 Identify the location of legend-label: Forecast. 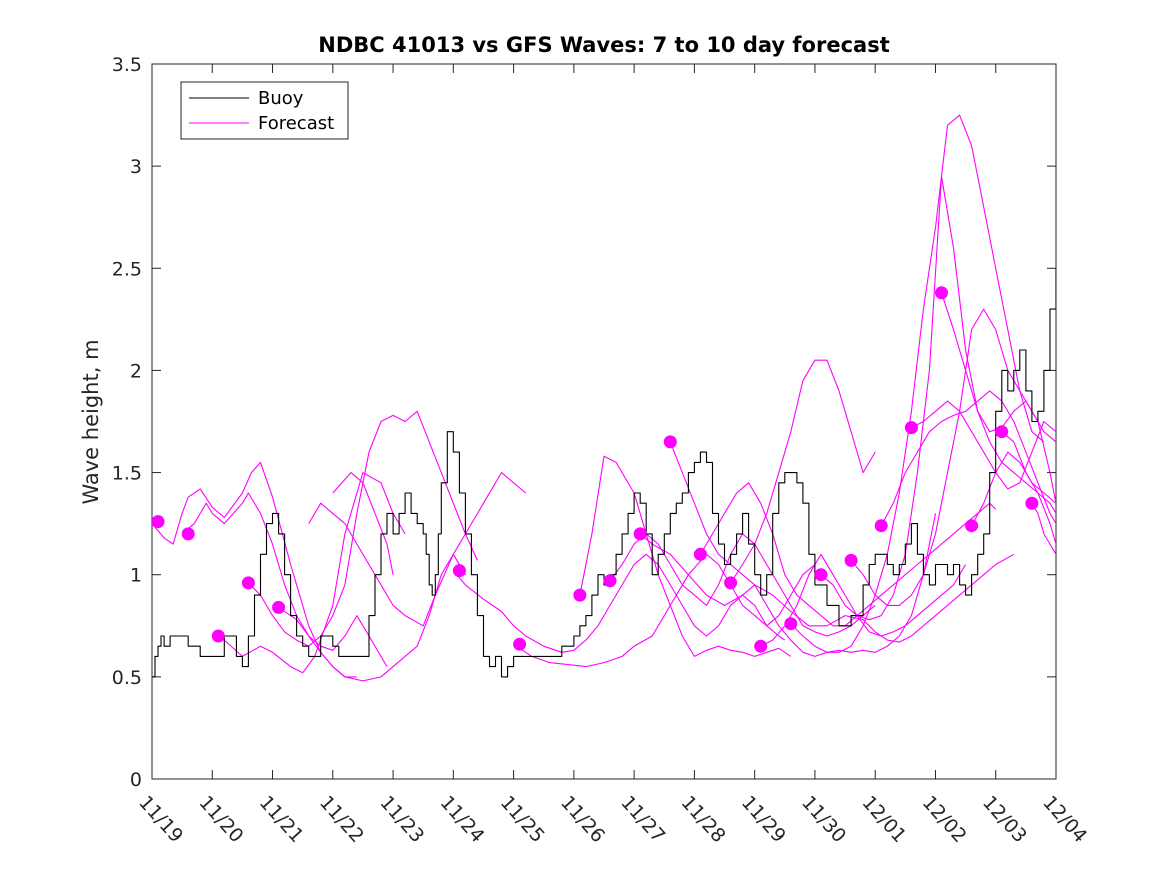
(296, 123).